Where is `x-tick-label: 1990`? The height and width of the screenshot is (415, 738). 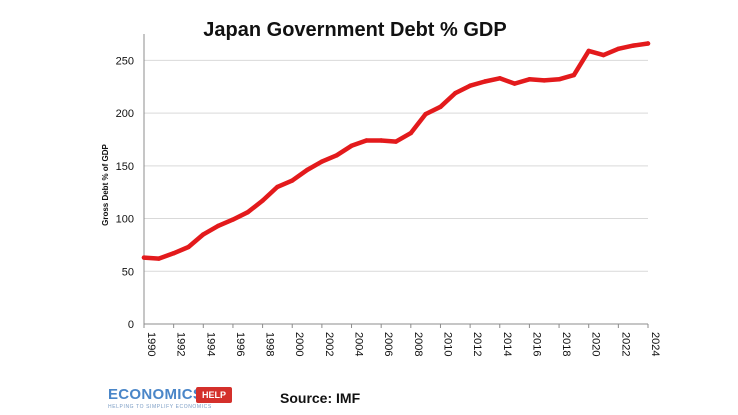
x-tick-label: 1990 is located at coordinates (151, 344).